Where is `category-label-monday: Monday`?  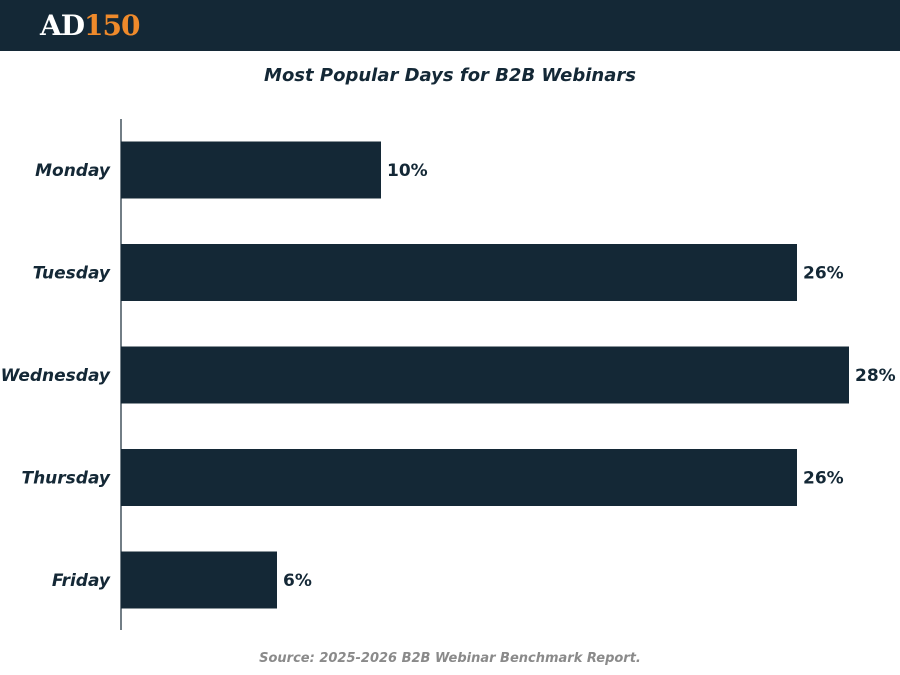 category-label-monday: Monday is located at coordinates (73, 171).